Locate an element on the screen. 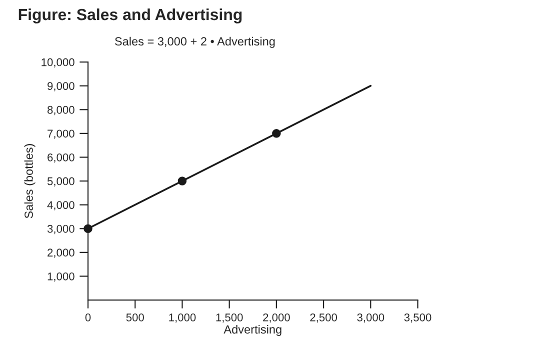 The height and width of the screenshot is (339, 557). y-tick-label: 5,000 is located at coordinates (60, 181).